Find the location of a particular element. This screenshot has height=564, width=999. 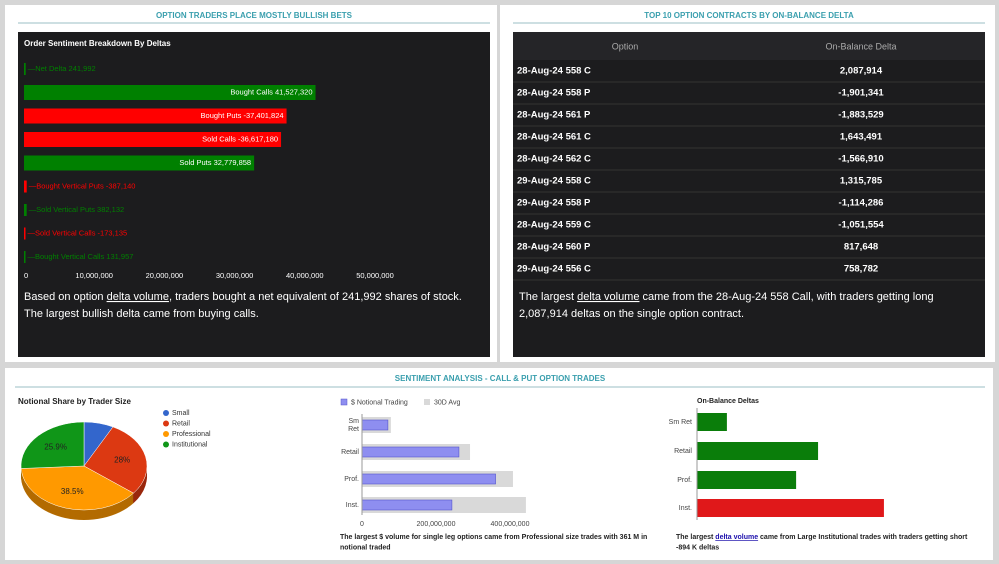

cell: 28-Aug-24 562 C is located at coordinates (554, 159).